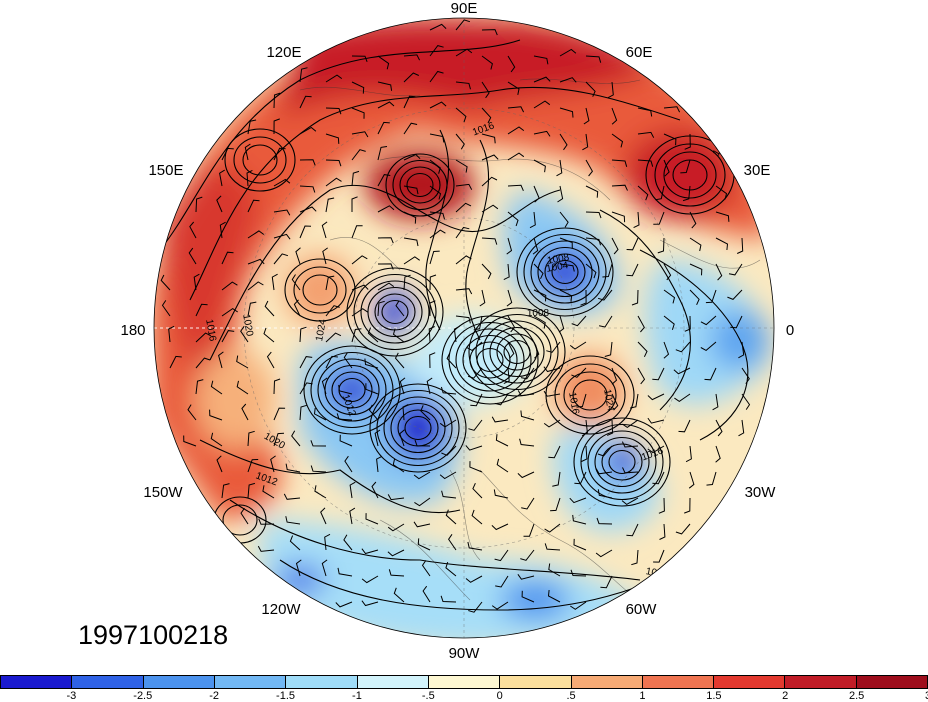  I want to click on longitude-label: 60E, so click(639, 52).